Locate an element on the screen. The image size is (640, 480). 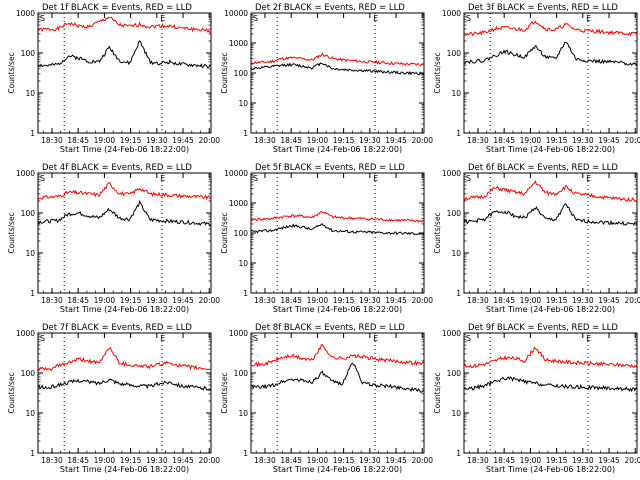
panel-title: Det 9f BLACK = Events, RED = LLD is located at coordinates (543, 328).